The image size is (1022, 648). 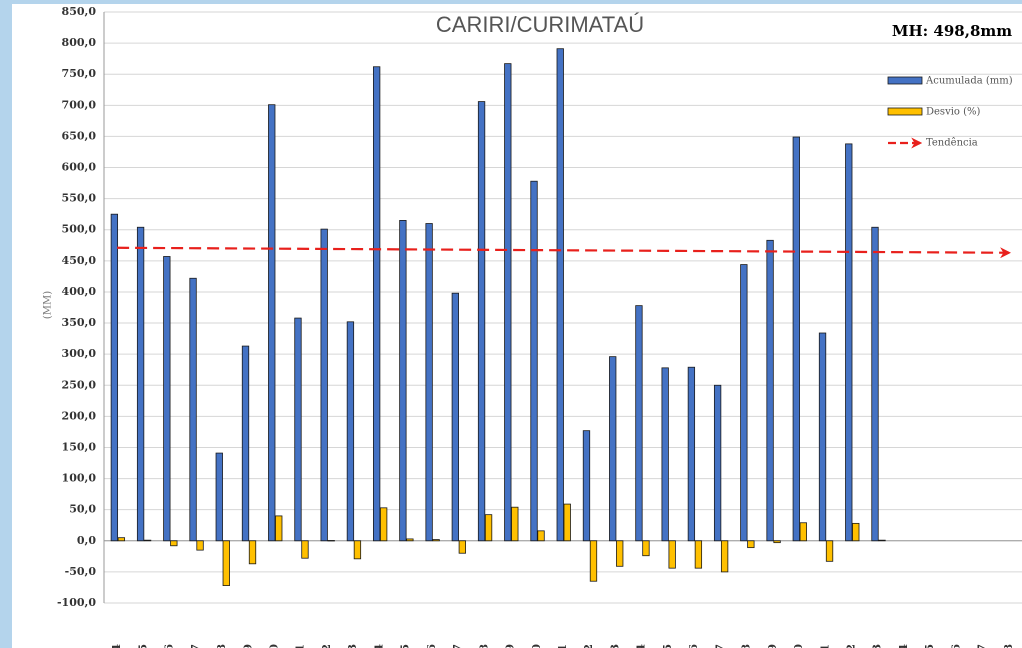 I want to click on x-tick-label: 1998, so click(x=221, y=646).